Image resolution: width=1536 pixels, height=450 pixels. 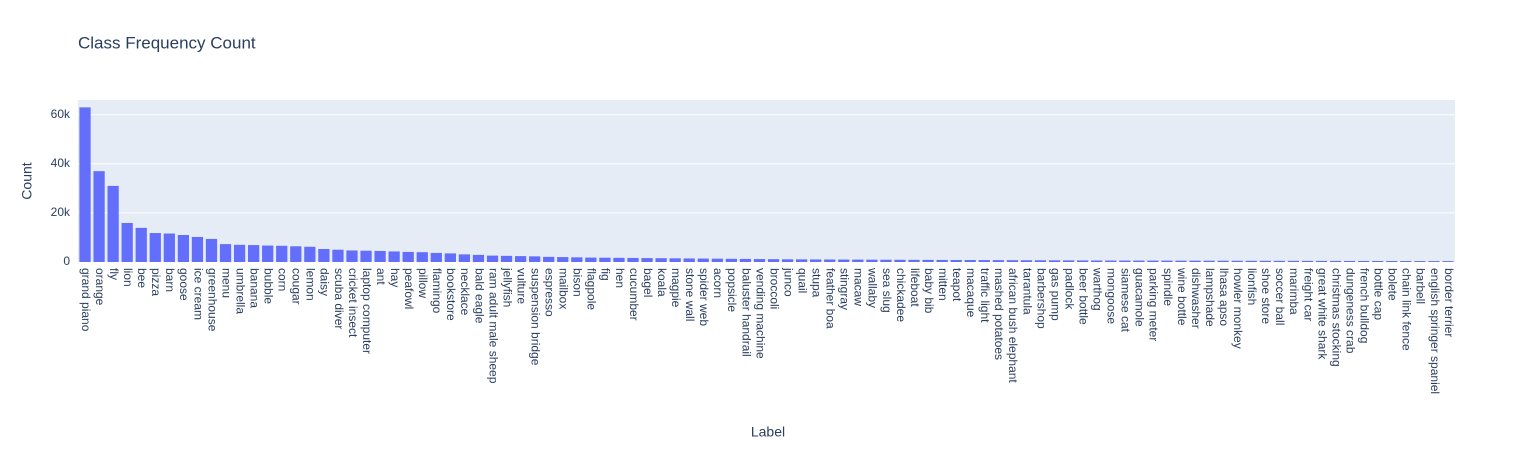 I want to click on x-tick-label: dungeness crab, so click(x=1350, y=311).